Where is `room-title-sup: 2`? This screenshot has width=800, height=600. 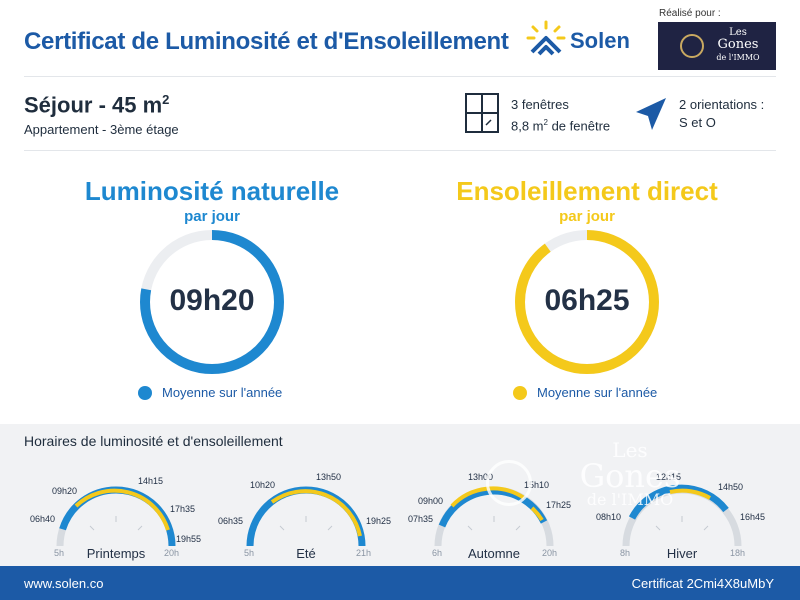
room-title-sup: 2 is located at coordinates (166, 99).